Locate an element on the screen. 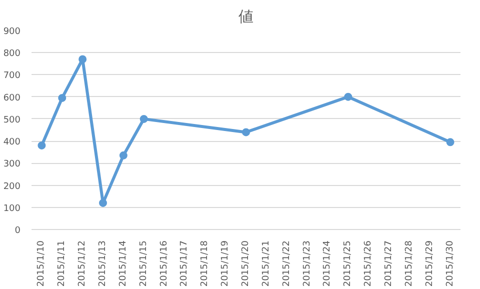 The height and width of the screenshot is (289, 480). x-tick-label: 2015/1/14 is located at coordinates (123, 263).